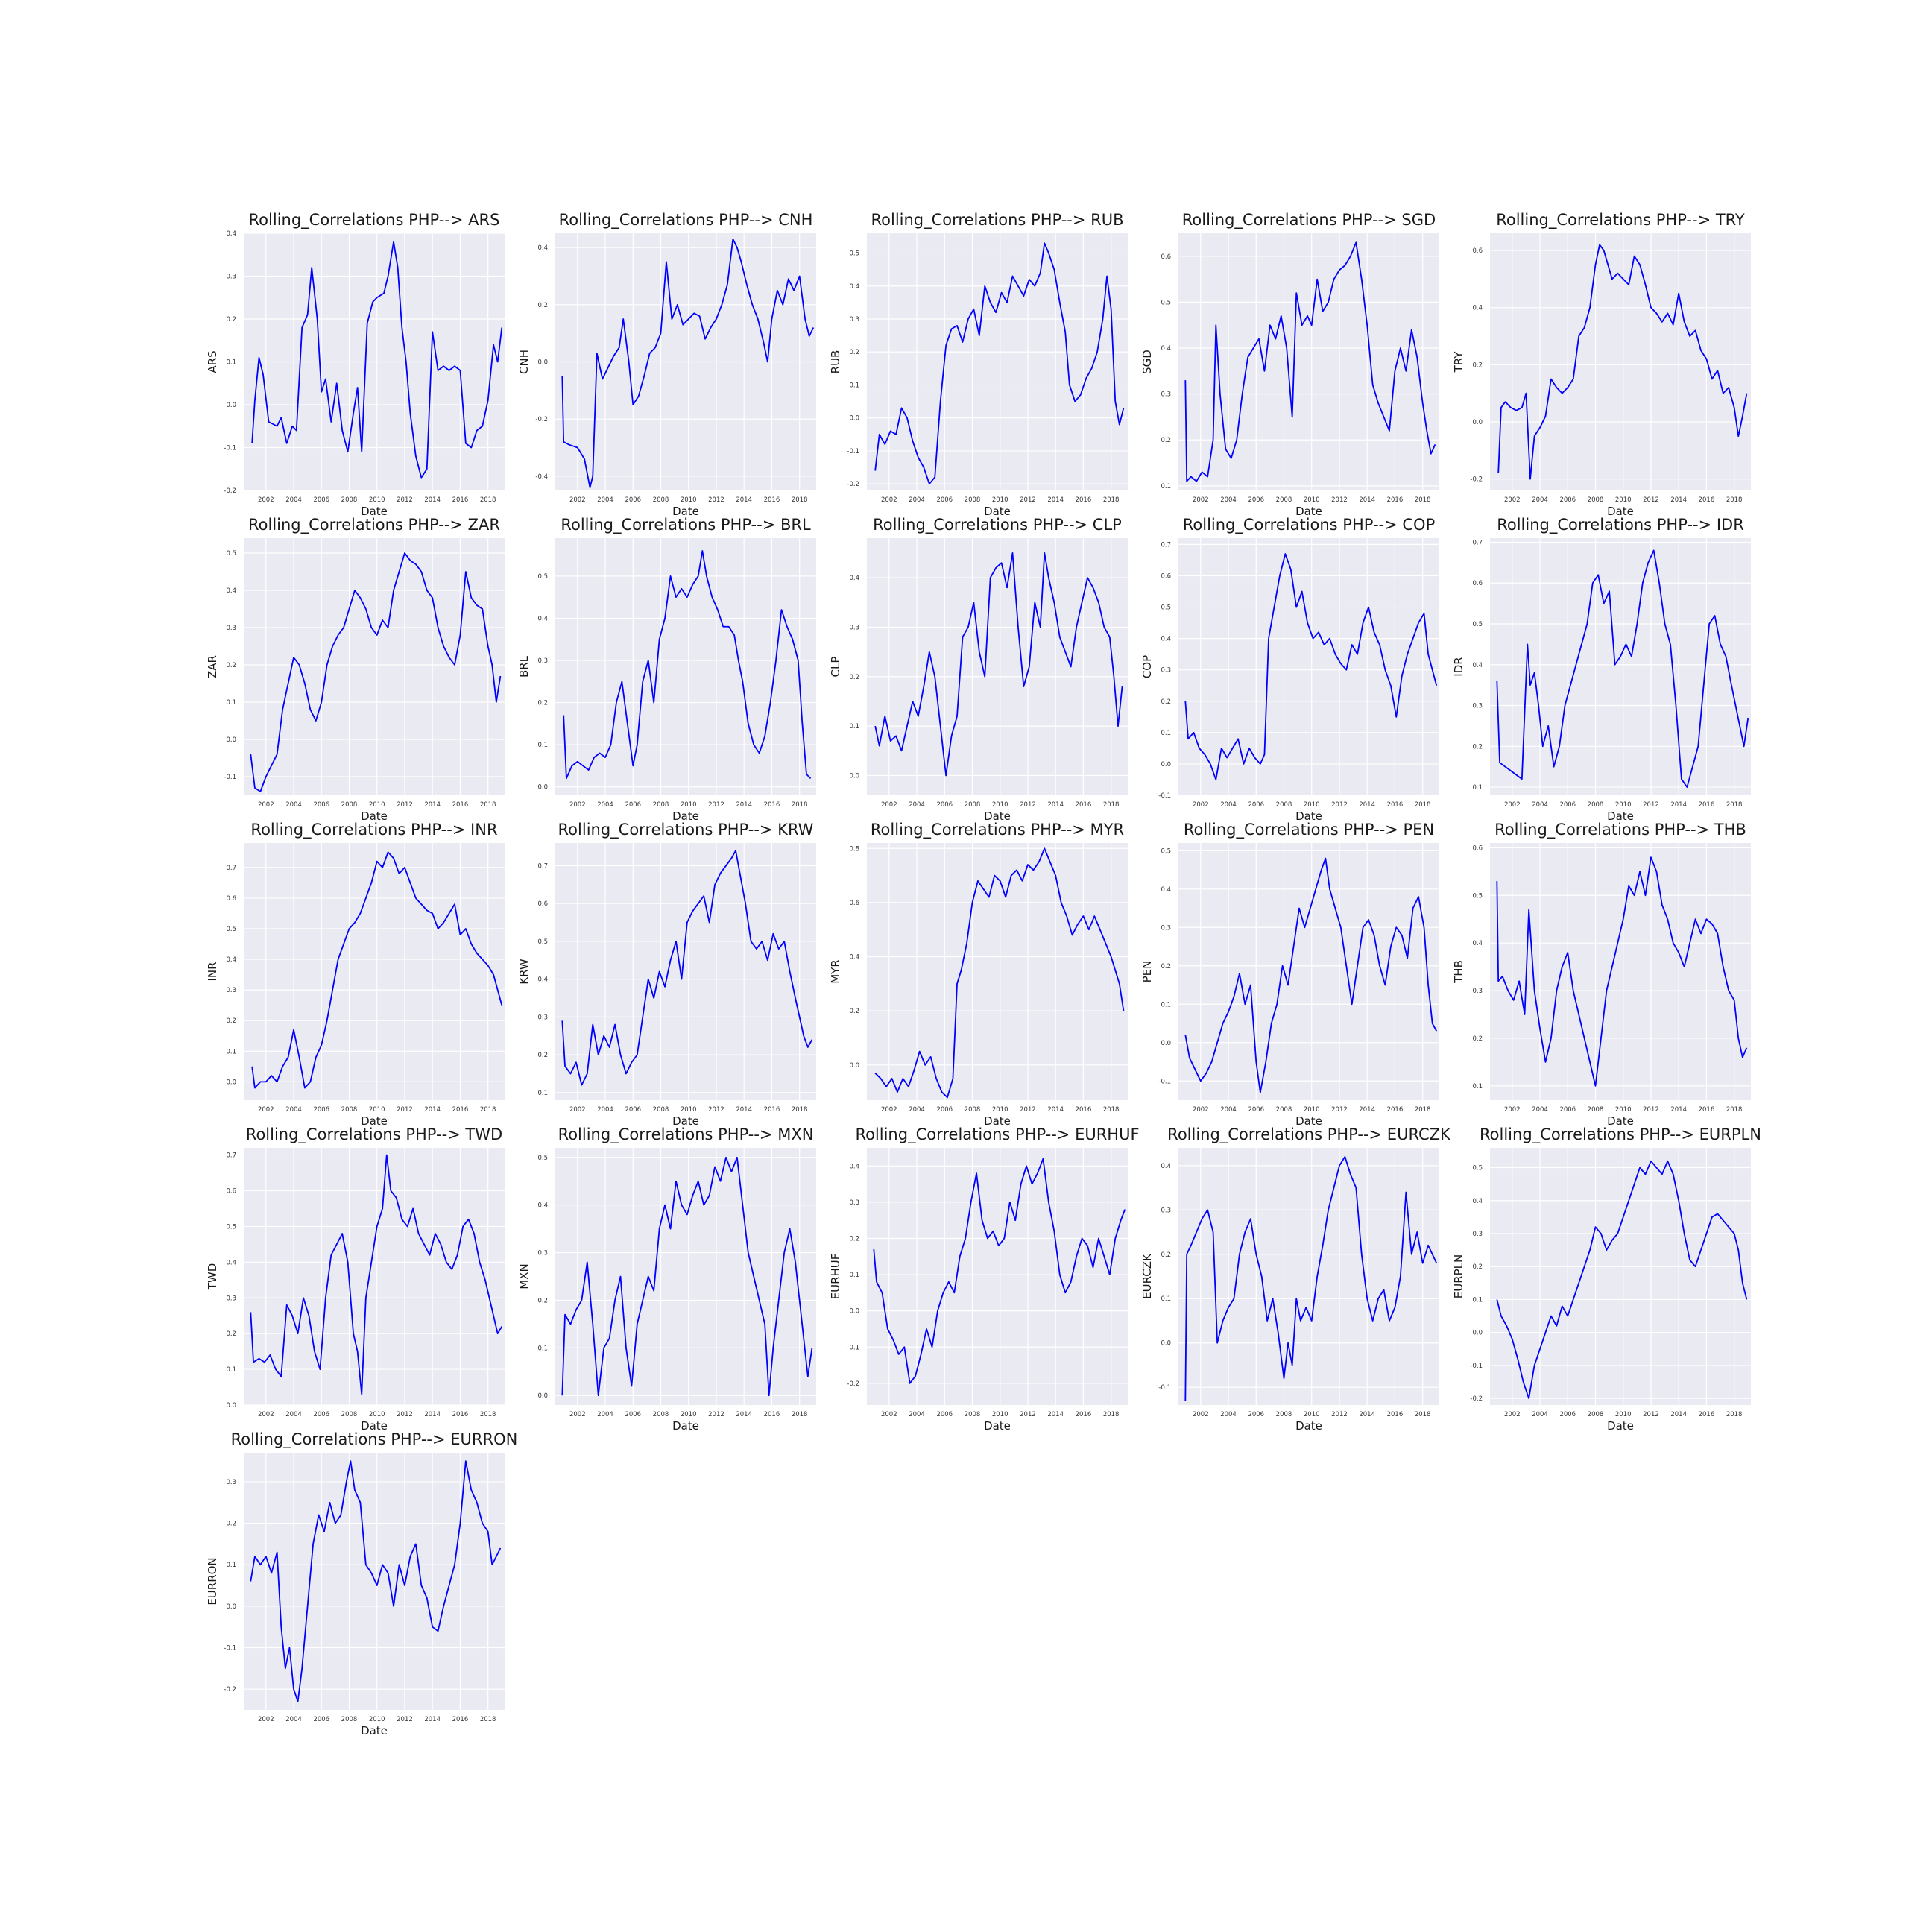  Describe the element at coordinates (1147, 362) in the screenshot. I see `y-axis-label: SGD` at that location.